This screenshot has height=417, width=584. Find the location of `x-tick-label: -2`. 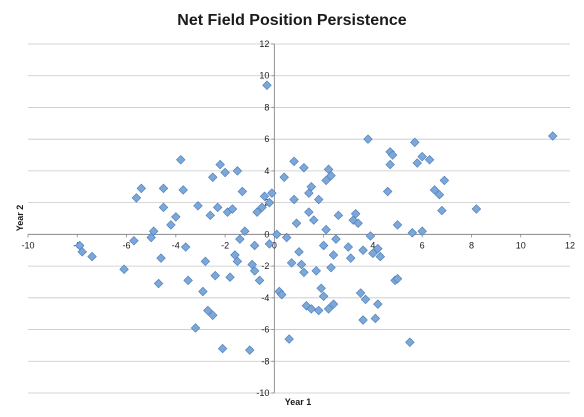

x-tick-label: -2 is located at coordinates (225, 245).